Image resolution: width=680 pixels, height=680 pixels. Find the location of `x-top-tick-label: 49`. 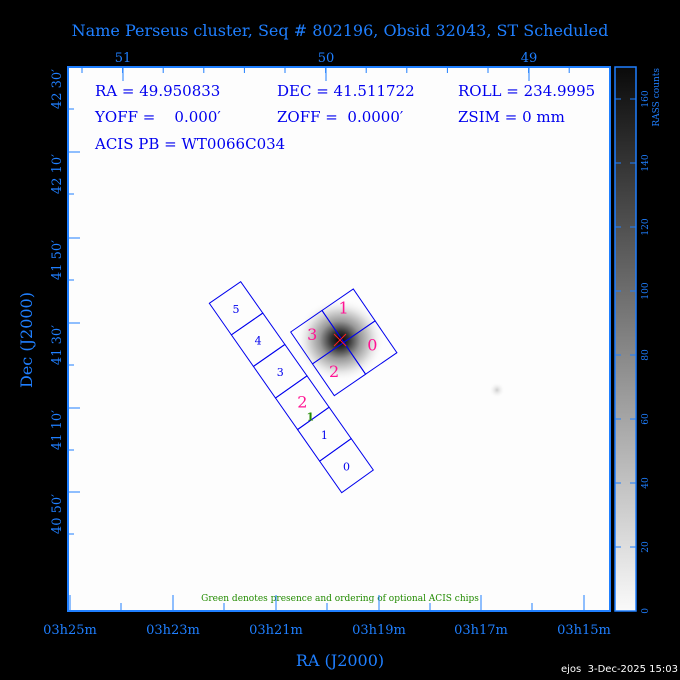

x-top-tick-label: 49 is located at coordinates (529, 58).